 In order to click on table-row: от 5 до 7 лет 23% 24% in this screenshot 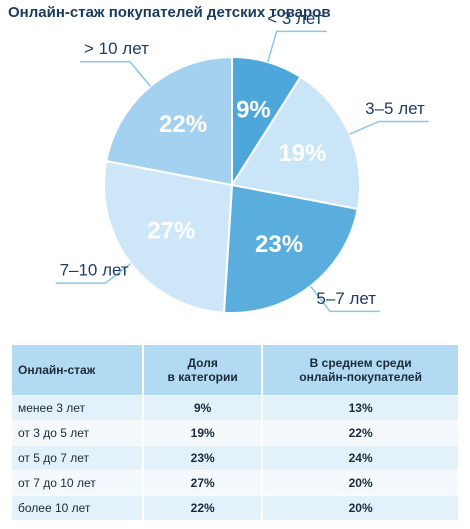, I will do `click(235, 458)`.